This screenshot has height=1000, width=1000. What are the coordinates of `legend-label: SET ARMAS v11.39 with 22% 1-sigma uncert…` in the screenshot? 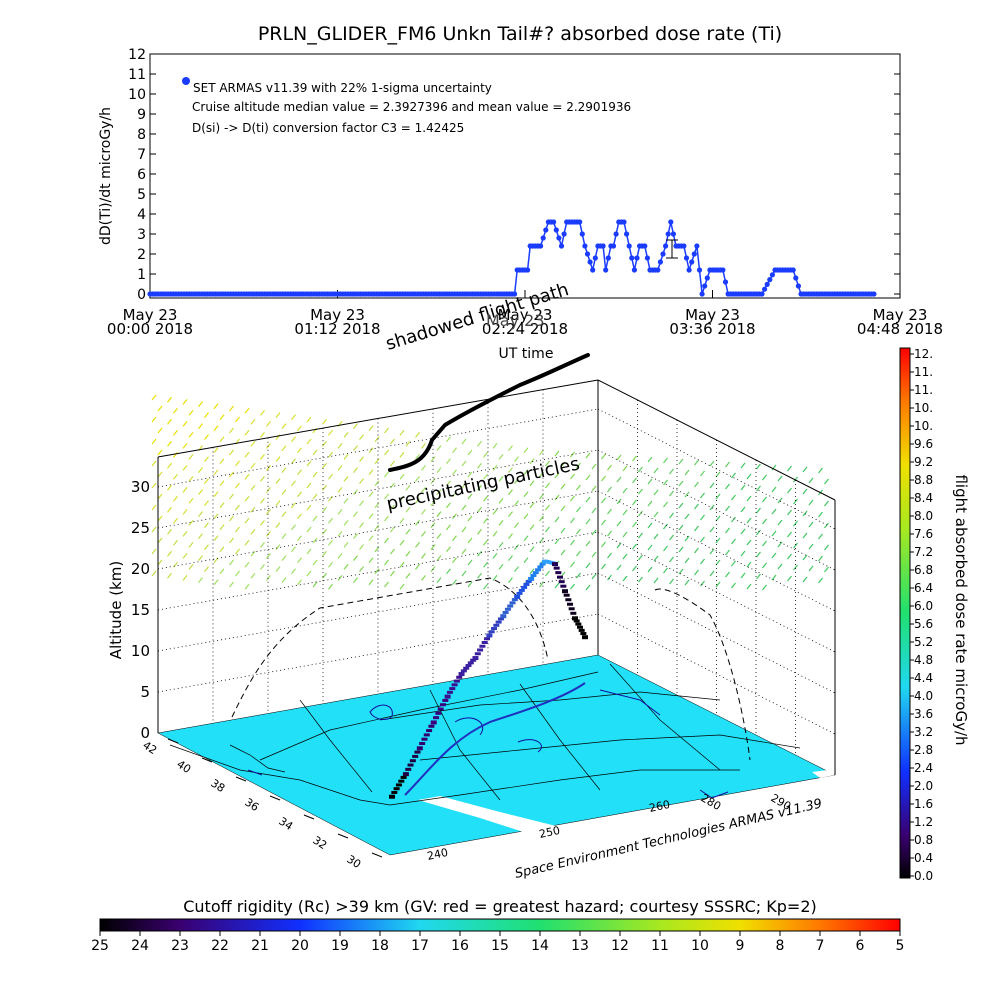 It's located at (342, 88).